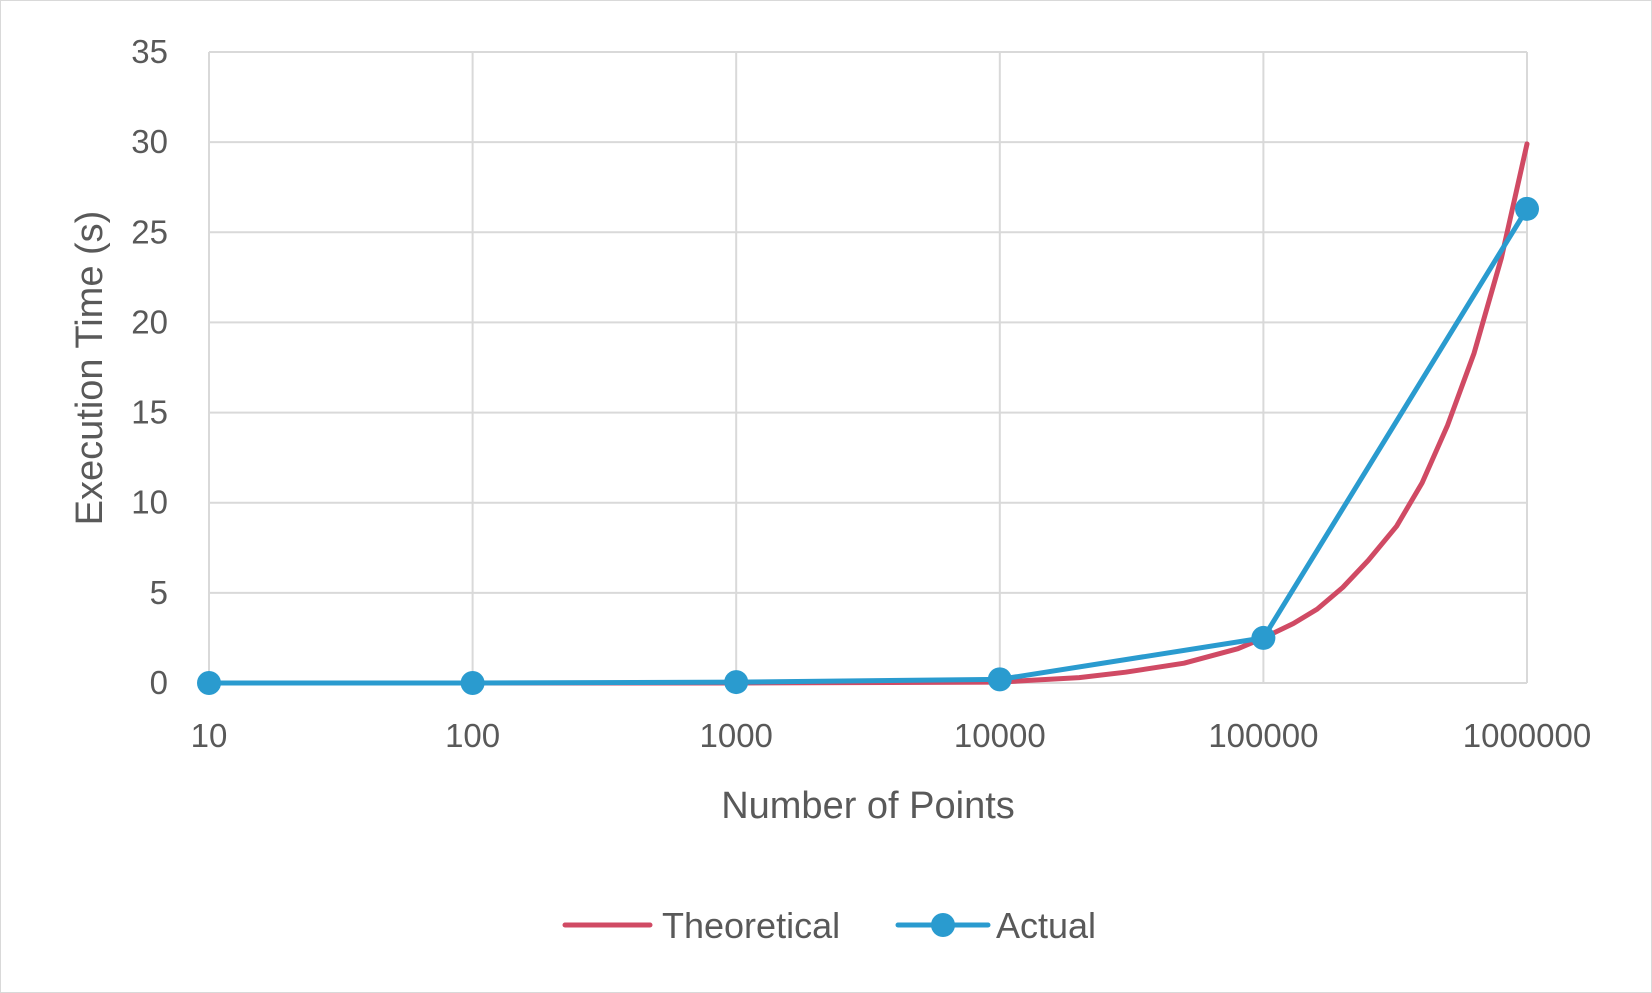 Image resolution: width=1652 pixels, height=993 pixels. Describe the element at coordinates (943, 925) in the screenshot. I see `legend-marker-actual` at that location.